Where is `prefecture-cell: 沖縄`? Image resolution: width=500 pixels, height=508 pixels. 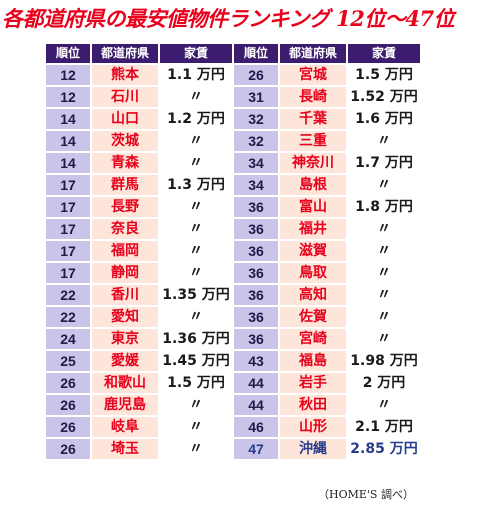 prefecture-cell: 沖縄 is located at coordinates (313, 449).